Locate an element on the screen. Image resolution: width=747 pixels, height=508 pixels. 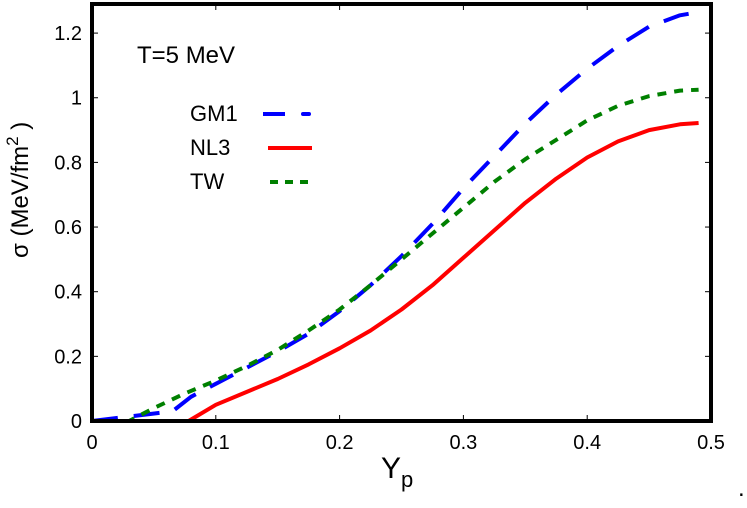
y-axis-label: σ (MeV/fm2 ) is located at coordinates (18, 190).